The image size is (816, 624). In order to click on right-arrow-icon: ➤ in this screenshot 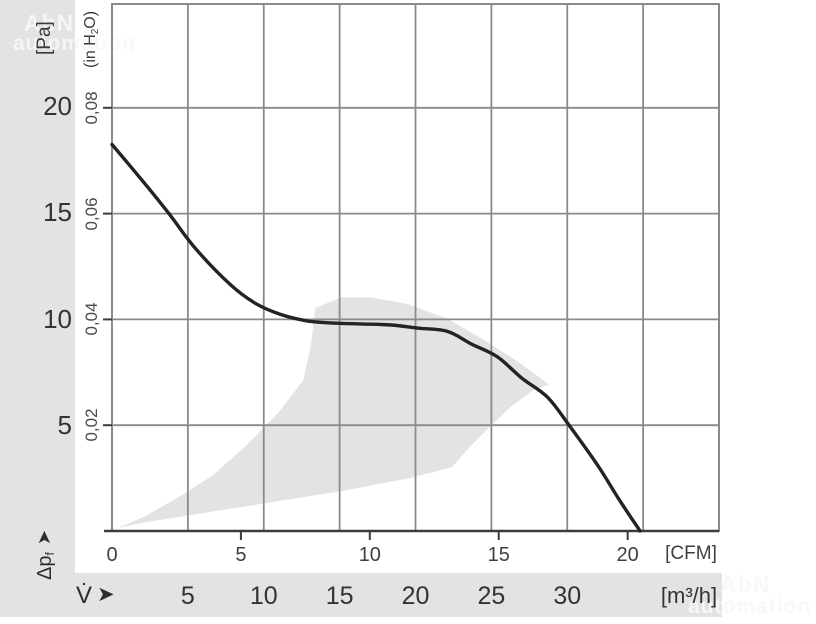, I will do `click(106, 594)`.